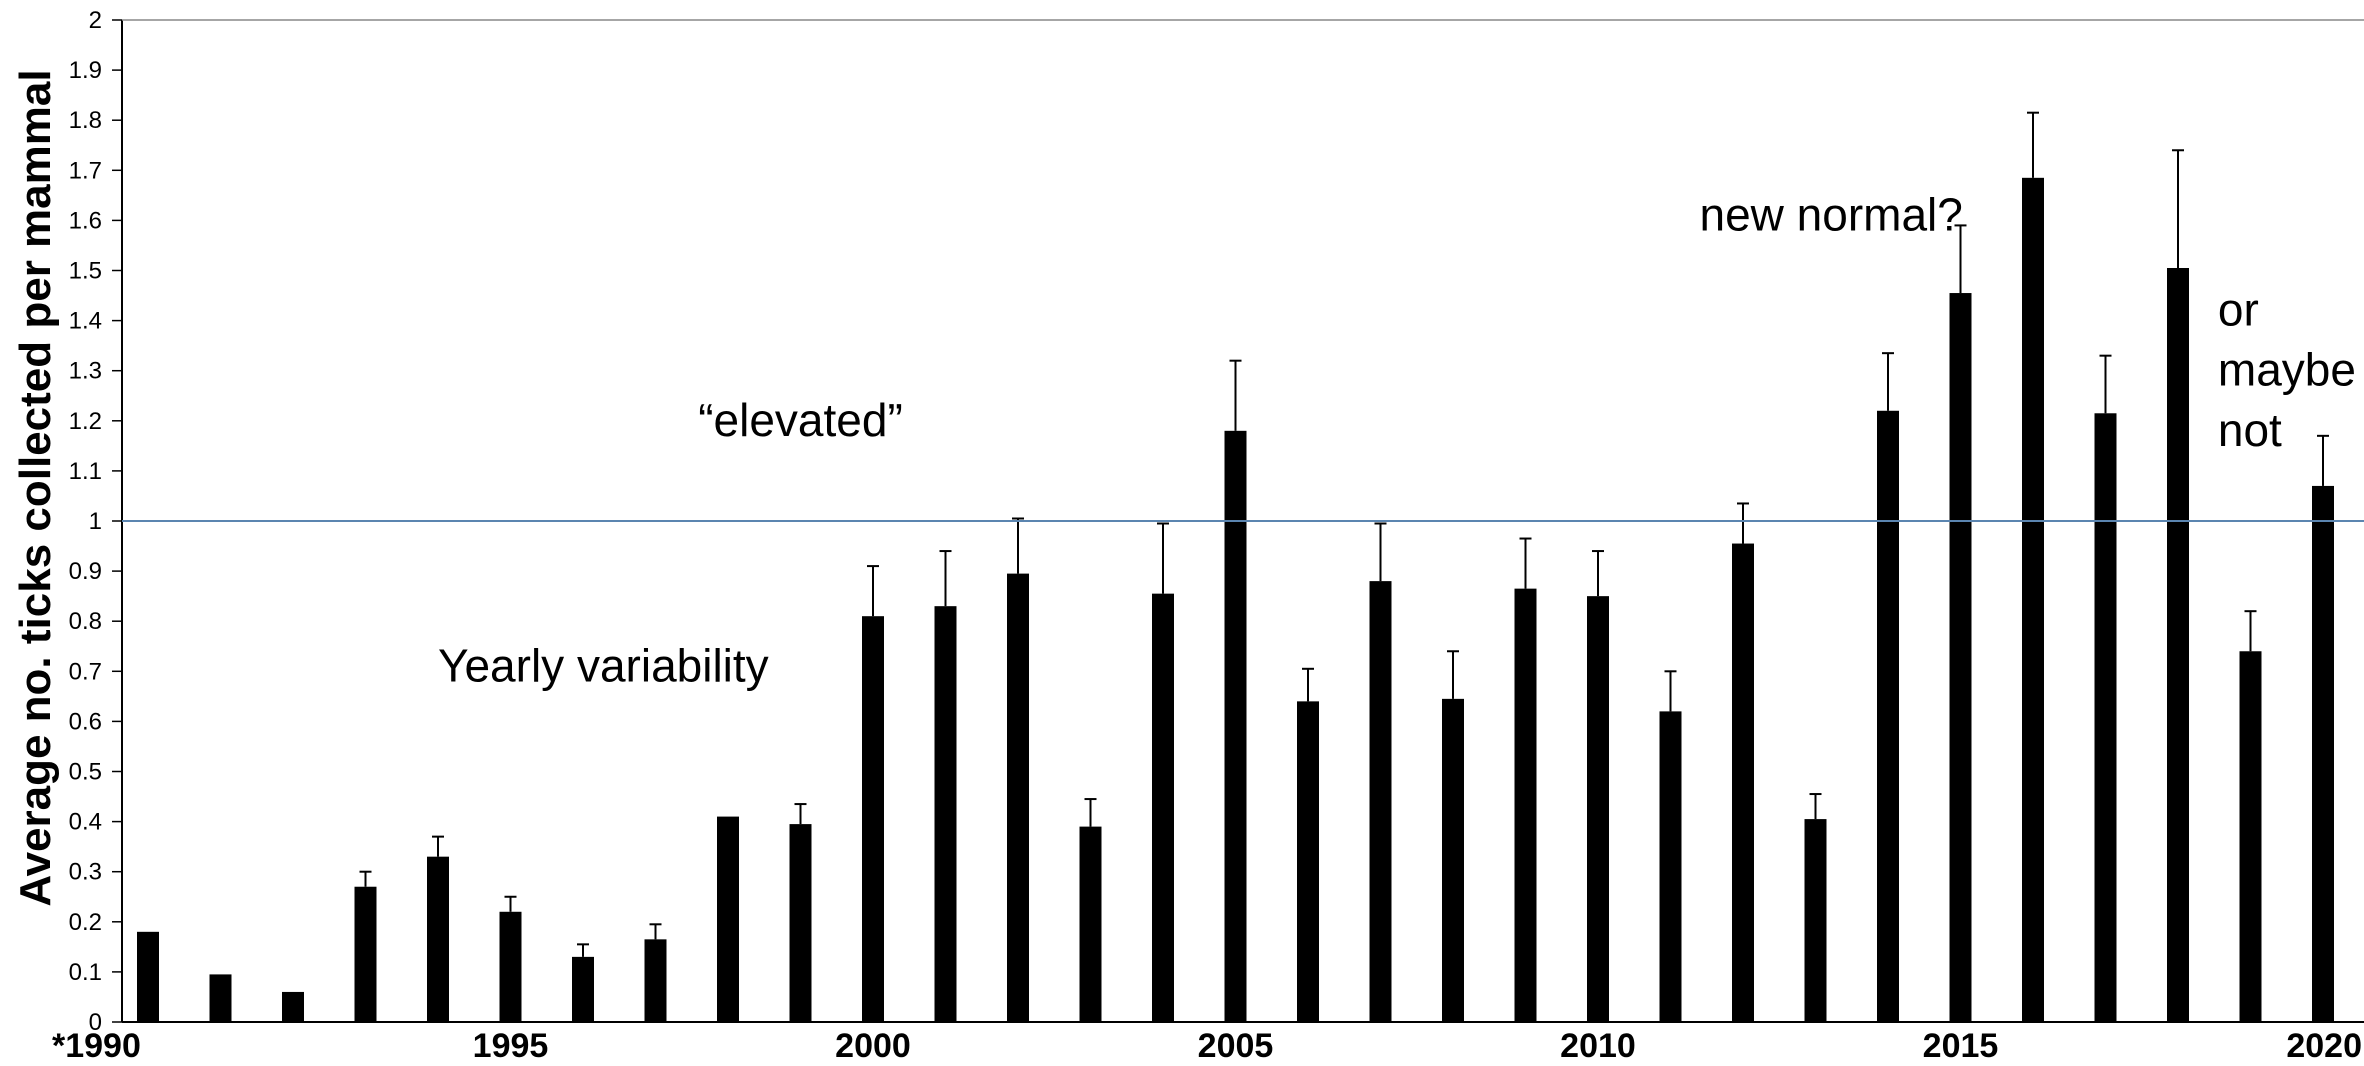  I want to click on y-tick-label: 0.3, so click(85, 872).